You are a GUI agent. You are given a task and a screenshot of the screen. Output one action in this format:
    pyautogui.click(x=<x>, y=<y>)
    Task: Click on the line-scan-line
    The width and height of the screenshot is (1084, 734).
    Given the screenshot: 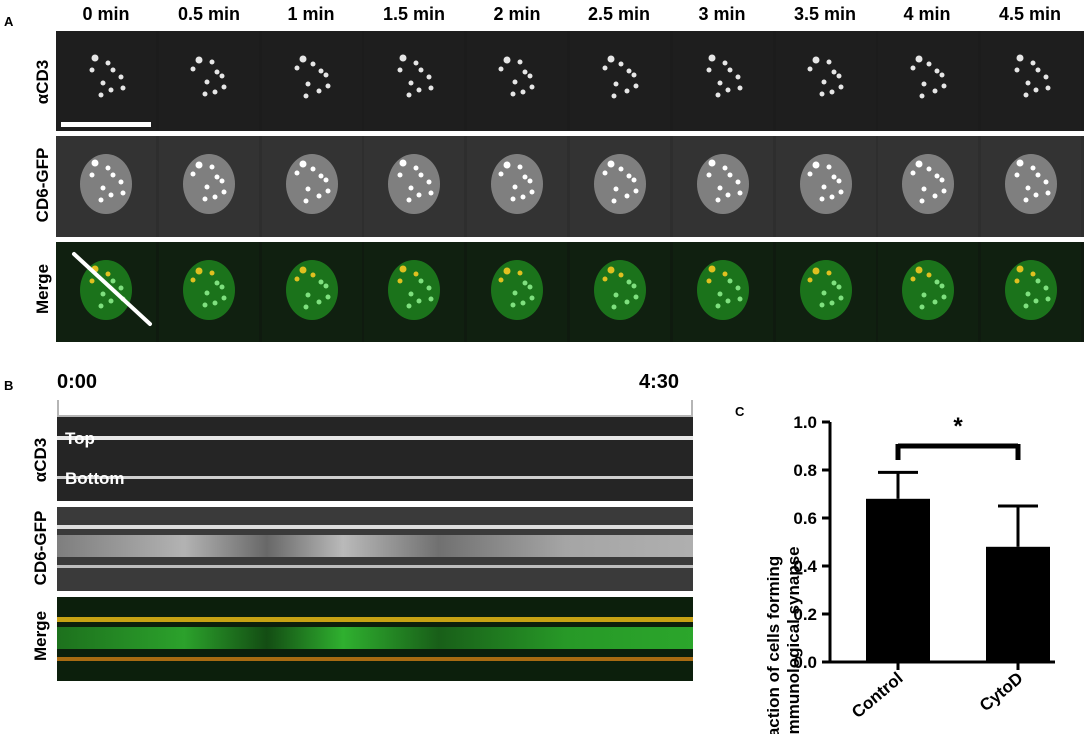 What is the action you would take?
    pyautogui.click(x=112, y=289)
    